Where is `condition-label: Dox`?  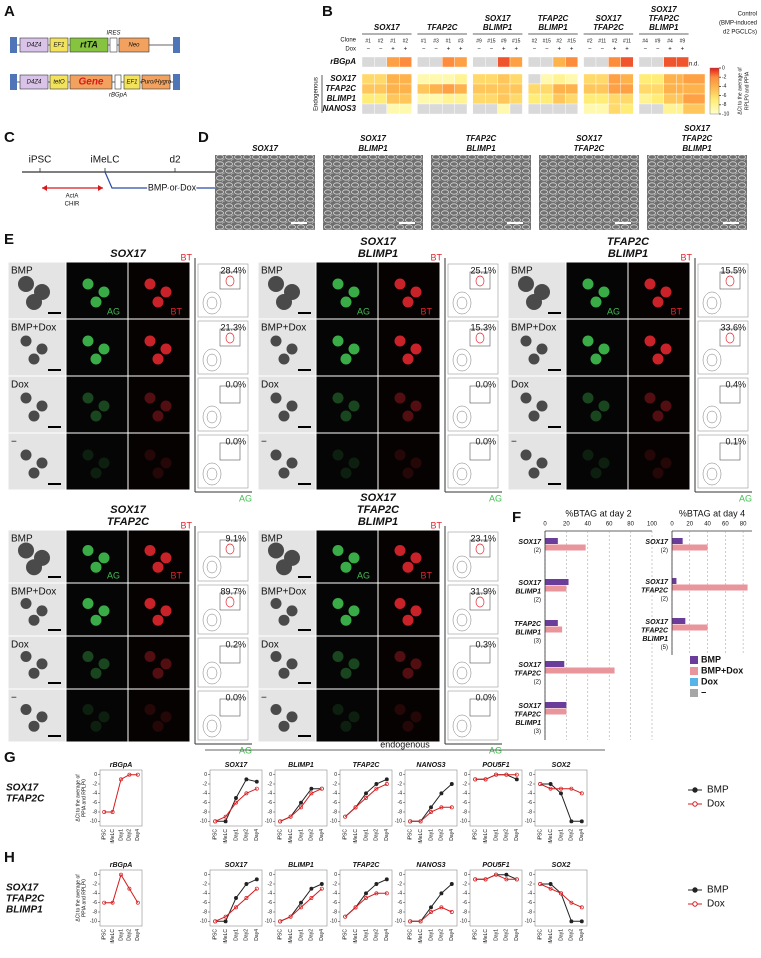
condition-label: Dox is located at coordinates (20, 385).